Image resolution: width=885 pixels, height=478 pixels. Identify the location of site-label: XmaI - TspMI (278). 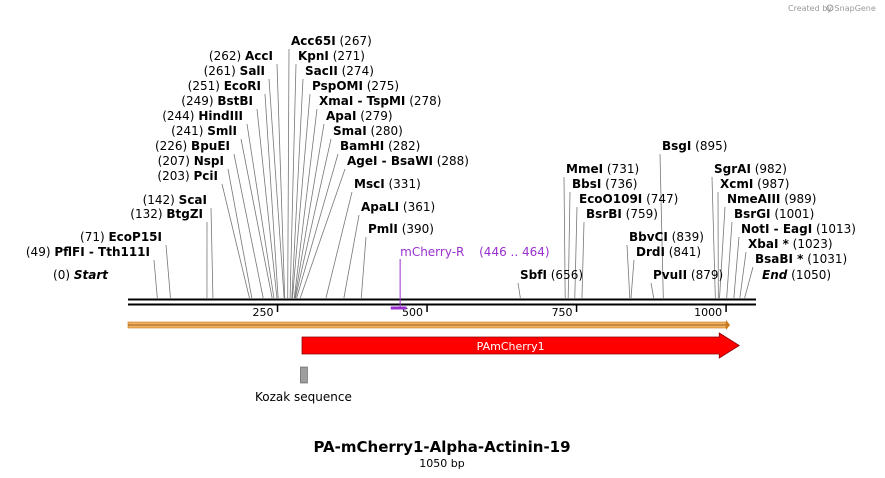
(380, 101).